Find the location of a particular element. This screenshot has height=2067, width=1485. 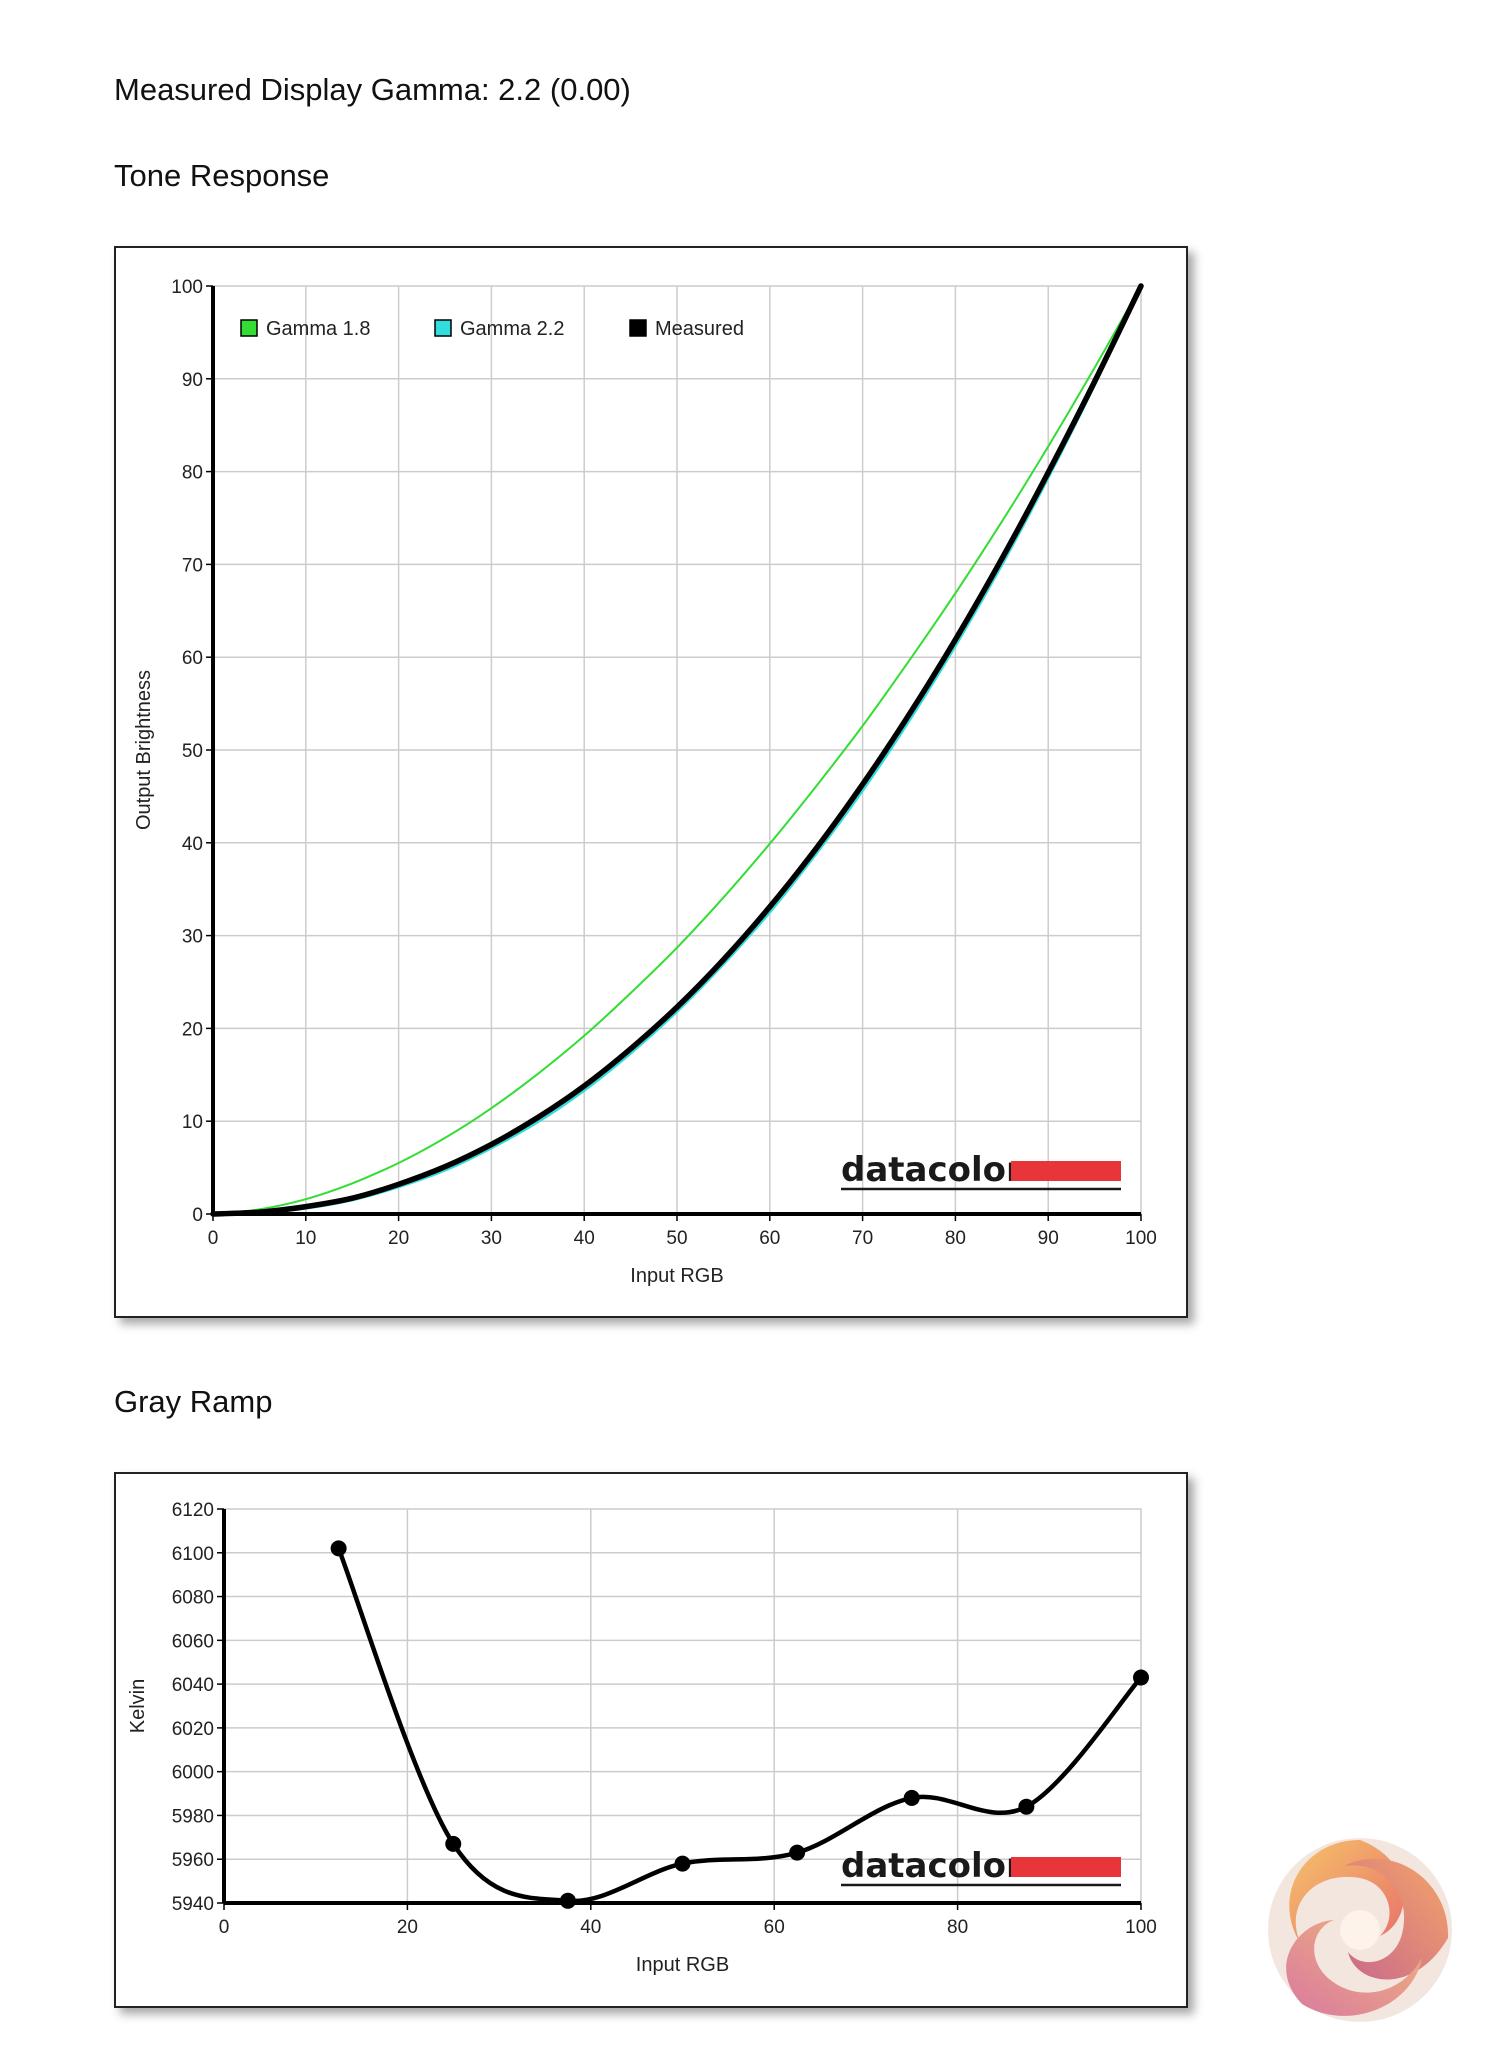

y-tick-label: 20 is located at coordinates (192, 1029).